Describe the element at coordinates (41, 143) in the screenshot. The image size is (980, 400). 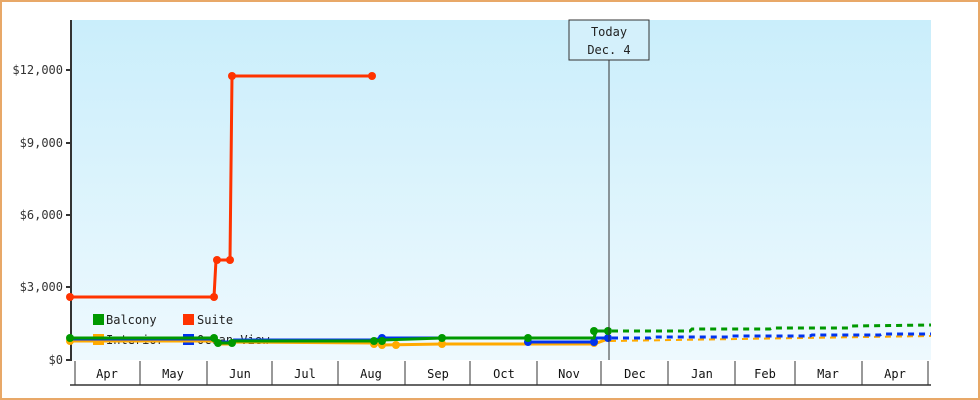
I see `y-tick-label: $9,000` at that location.